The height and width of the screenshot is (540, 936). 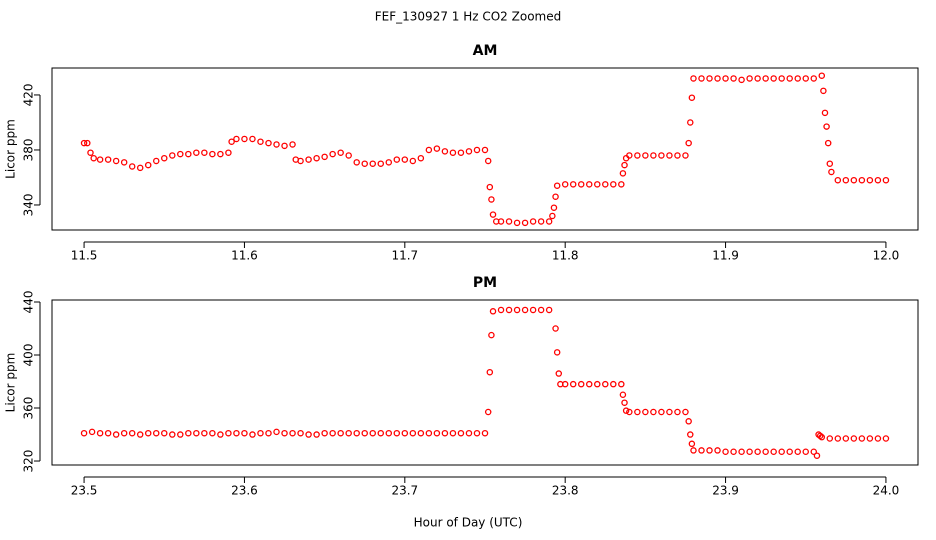 I want to click on x-tick-label: 11.5, so click(x=84, y=256).